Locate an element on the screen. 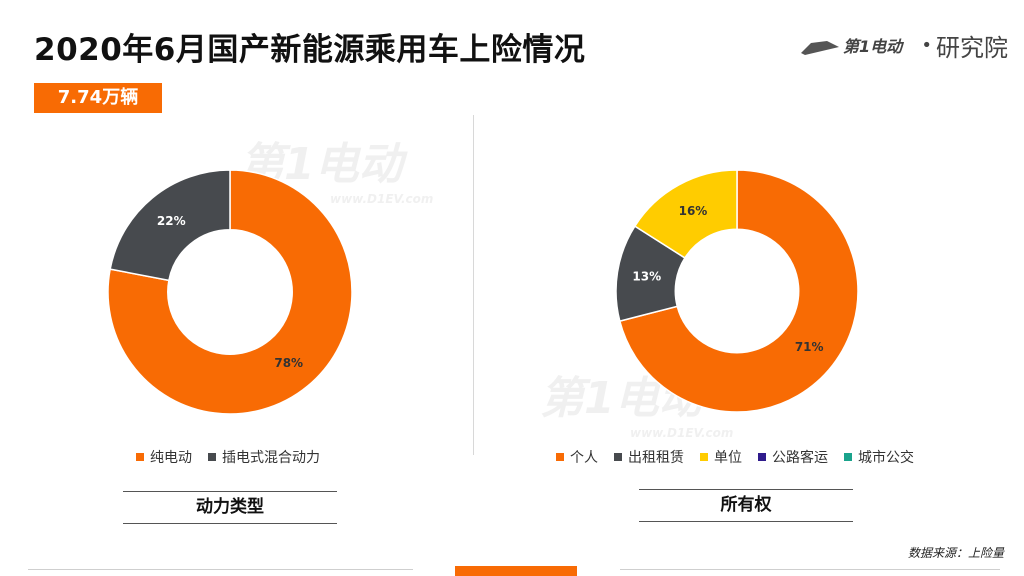 This screenshot has width=1024, height=576. section-label-ownership: 所有权 is located at coordinates (746, 505).